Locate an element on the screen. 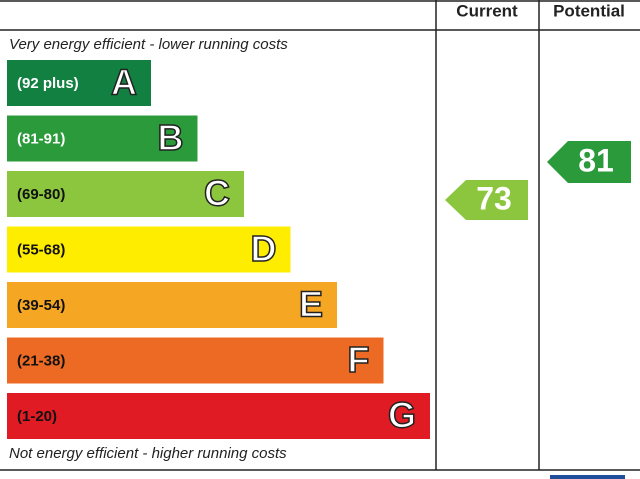 The height and width of the screenshot is (479, 640). band-range: (1-20) is located at coordinates (37, 416).